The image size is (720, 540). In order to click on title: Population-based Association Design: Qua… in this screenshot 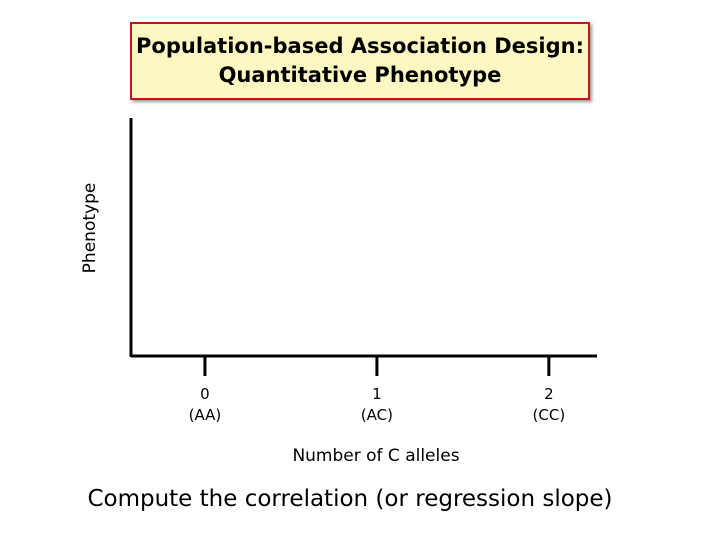, I will do `click(360, 60)`.